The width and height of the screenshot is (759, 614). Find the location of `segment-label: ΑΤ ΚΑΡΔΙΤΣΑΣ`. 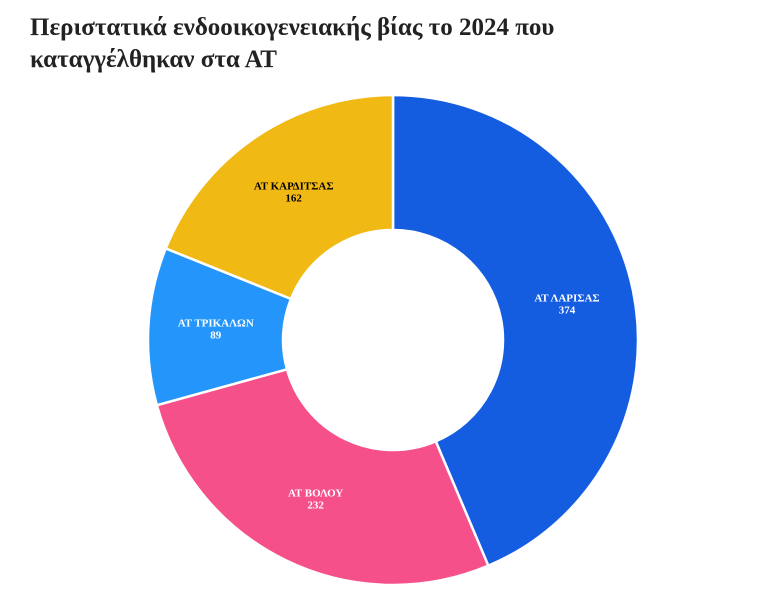

segment-label: ΑΤ ΚΑΡΔΙΤΣΑΣ is located at coordinates (294, 186).